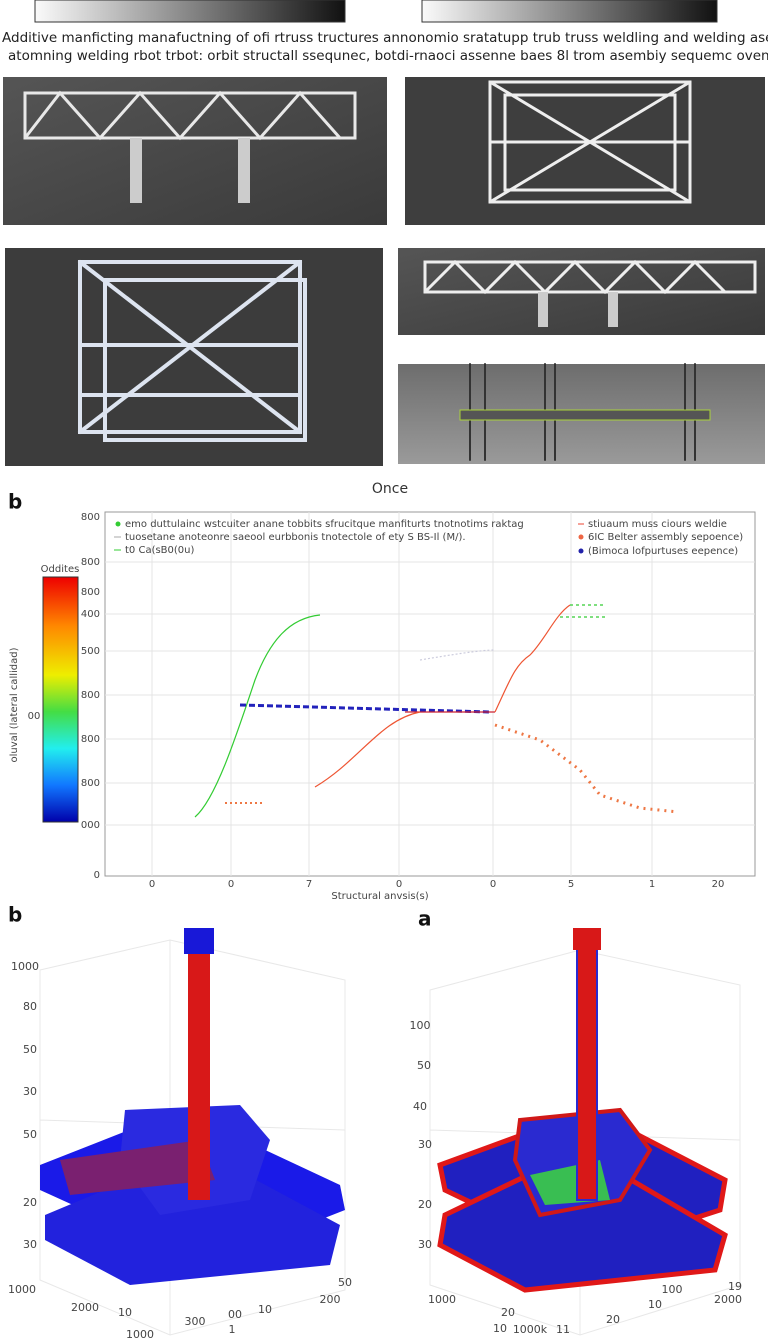  What do you see at coordinates (379, 896) in the screenshot?
I see `x-axis-label: Structural anvsis(s)` at bounding box center [379, 896].